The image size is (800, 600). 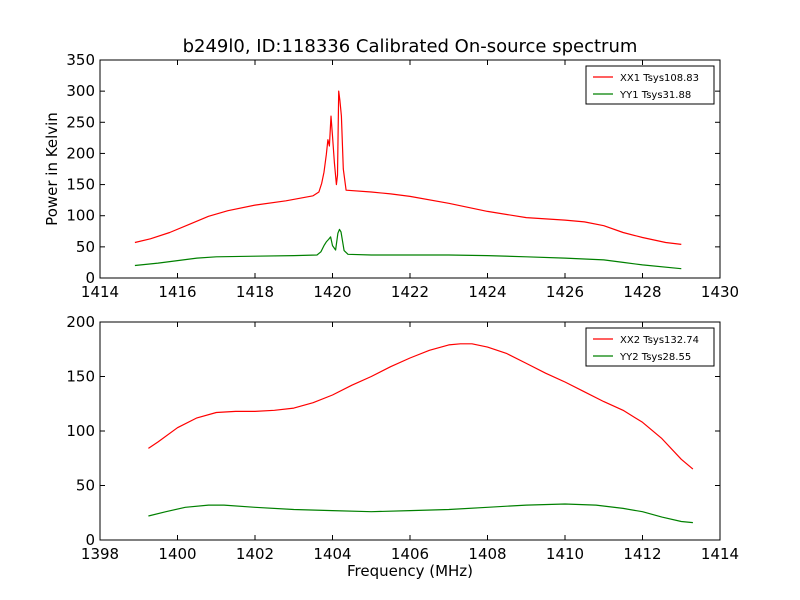 I want to click on x-tick-label: 1408, so click(x=487, y=554).